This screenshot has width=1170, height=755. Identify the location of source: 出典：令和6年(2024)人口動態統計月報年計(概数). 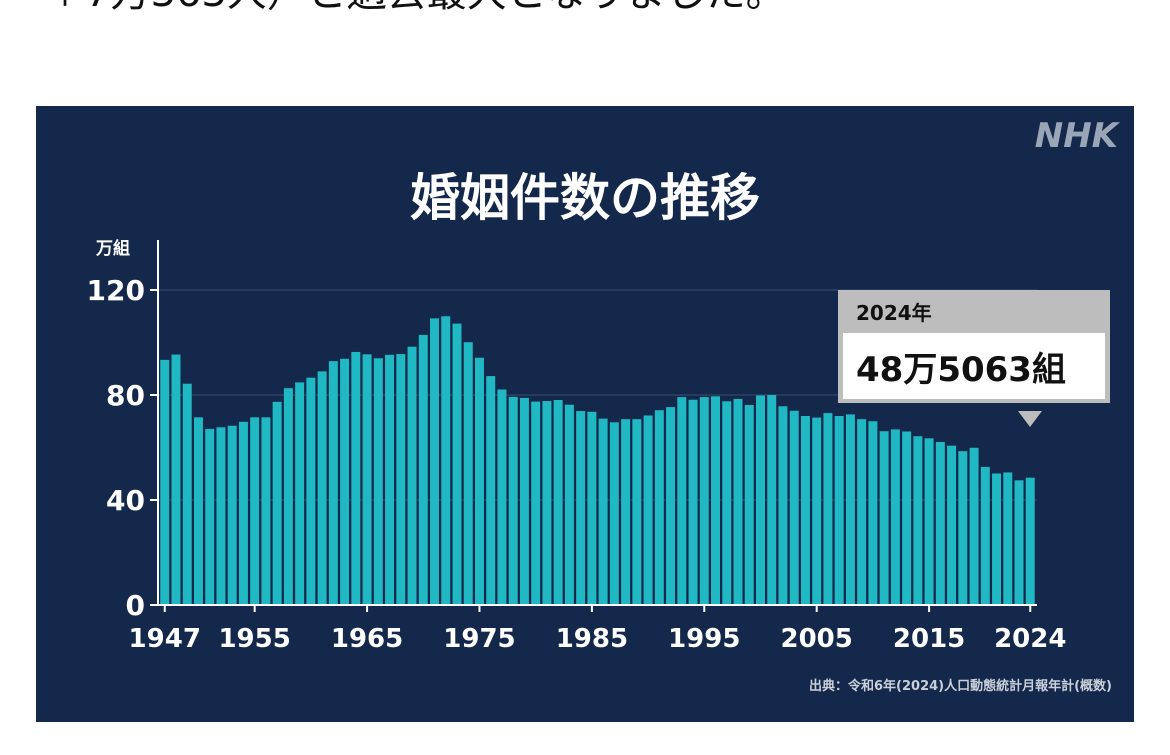
(960, 686).